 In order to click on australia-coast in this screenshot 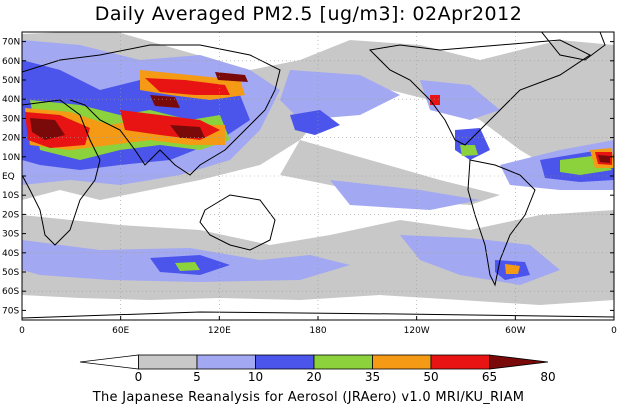, I will do `click(237, 222)`.